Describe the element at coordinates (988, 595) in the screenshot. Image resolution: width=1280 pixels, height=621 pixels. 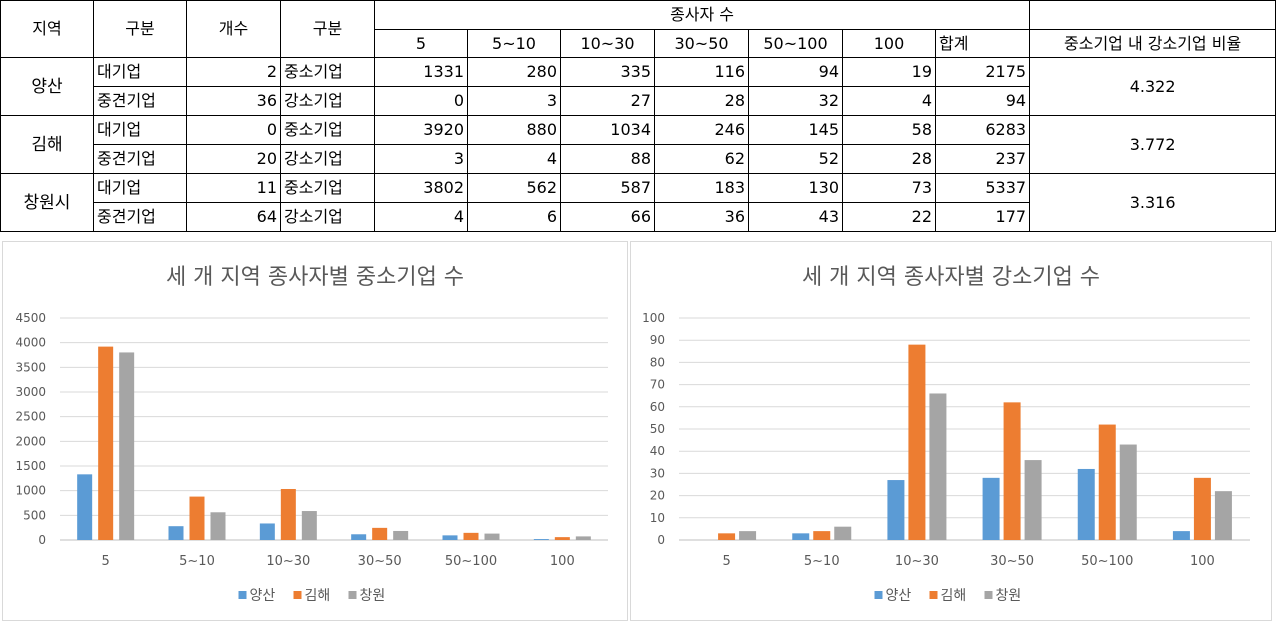
I see `legend-swatch-창원` at that location.